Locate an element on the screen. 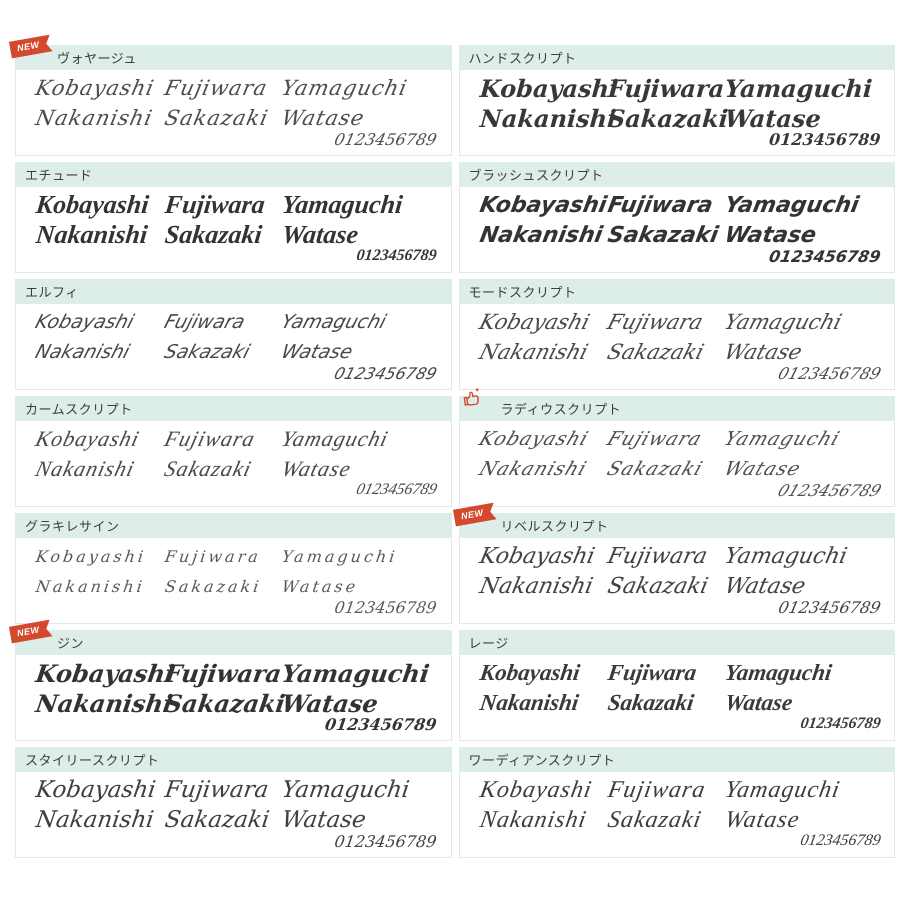 Image resolution: width=900 pixels, height=900 pixels. font-header: NEW ヴォヤージュ is located at coordinates (233, 57).